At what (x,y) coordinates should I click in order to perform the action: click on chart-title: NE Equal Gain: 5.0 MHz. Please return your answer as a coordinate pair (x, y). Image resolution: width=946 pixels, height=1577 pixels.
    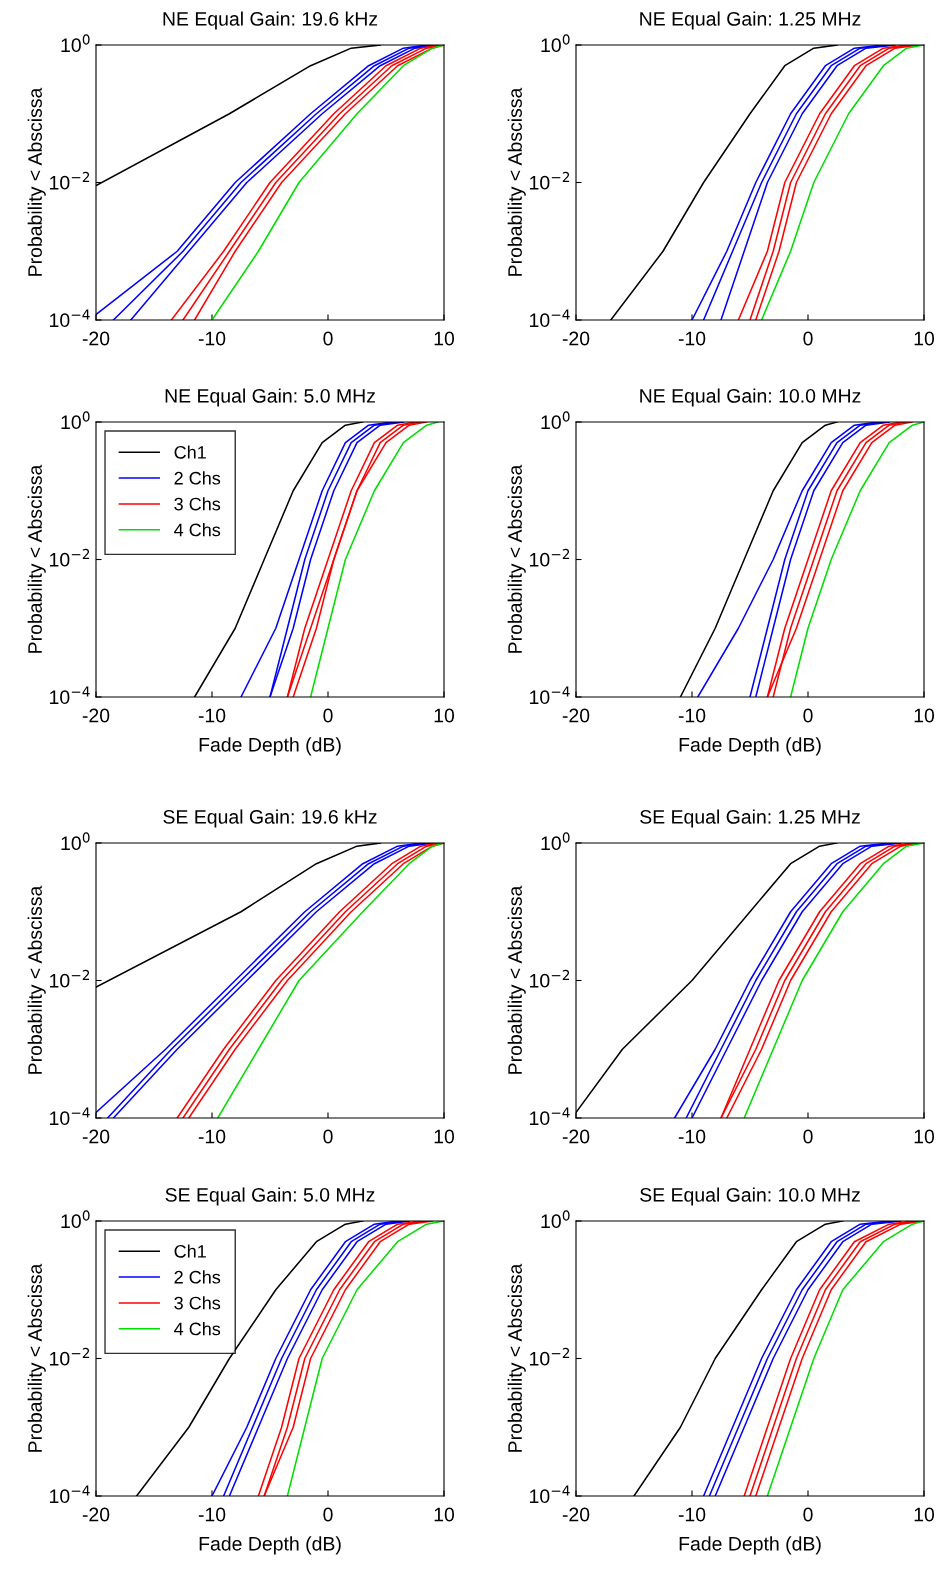
    Looking at the image, I should click on (270, 397).